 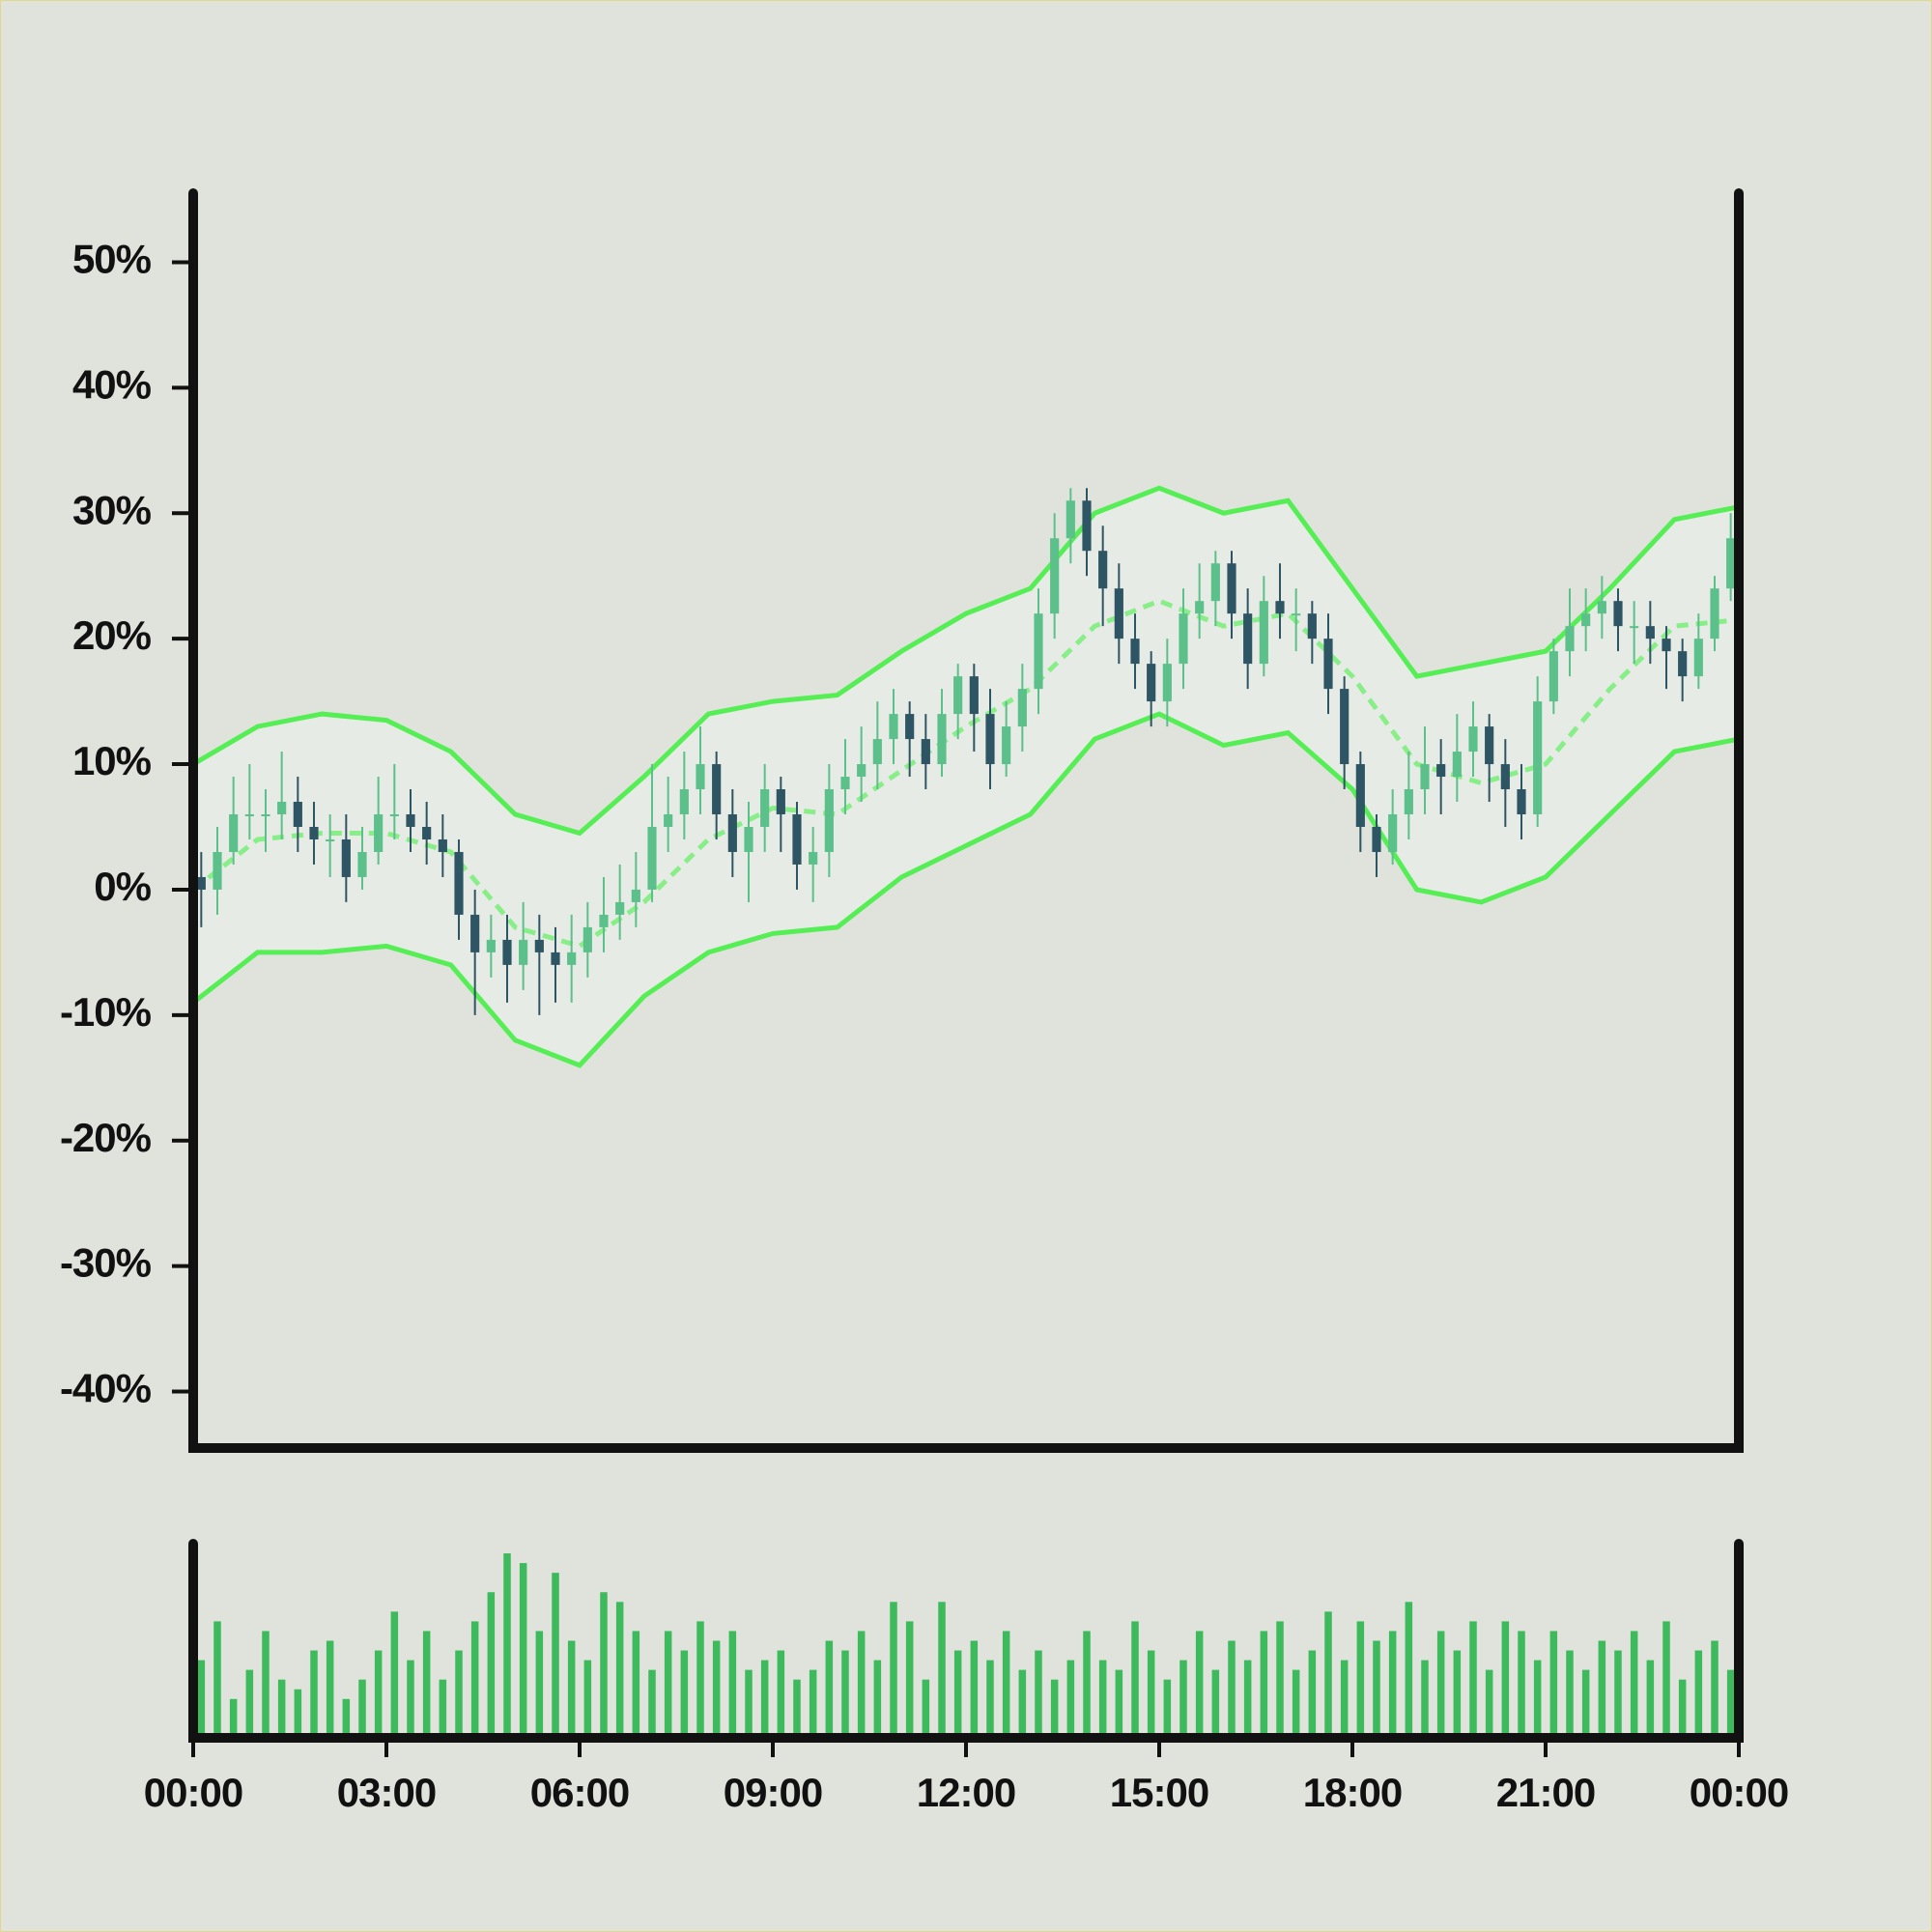 I want to click on y-tick-label: 50%, so click(x=112, y=259).